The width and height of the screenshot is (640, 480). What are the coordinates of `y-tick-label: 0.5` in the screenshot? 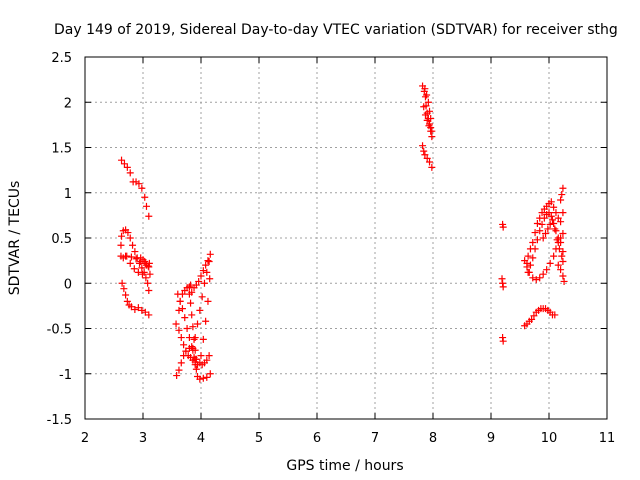 It's located at (61, 239).